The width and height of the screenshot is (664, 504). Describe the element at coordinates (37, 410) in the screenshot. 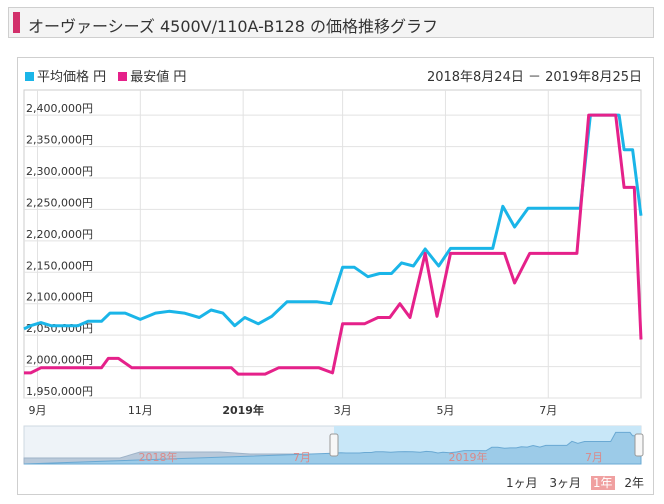

I see `x-tick-label: 9月` at that location.